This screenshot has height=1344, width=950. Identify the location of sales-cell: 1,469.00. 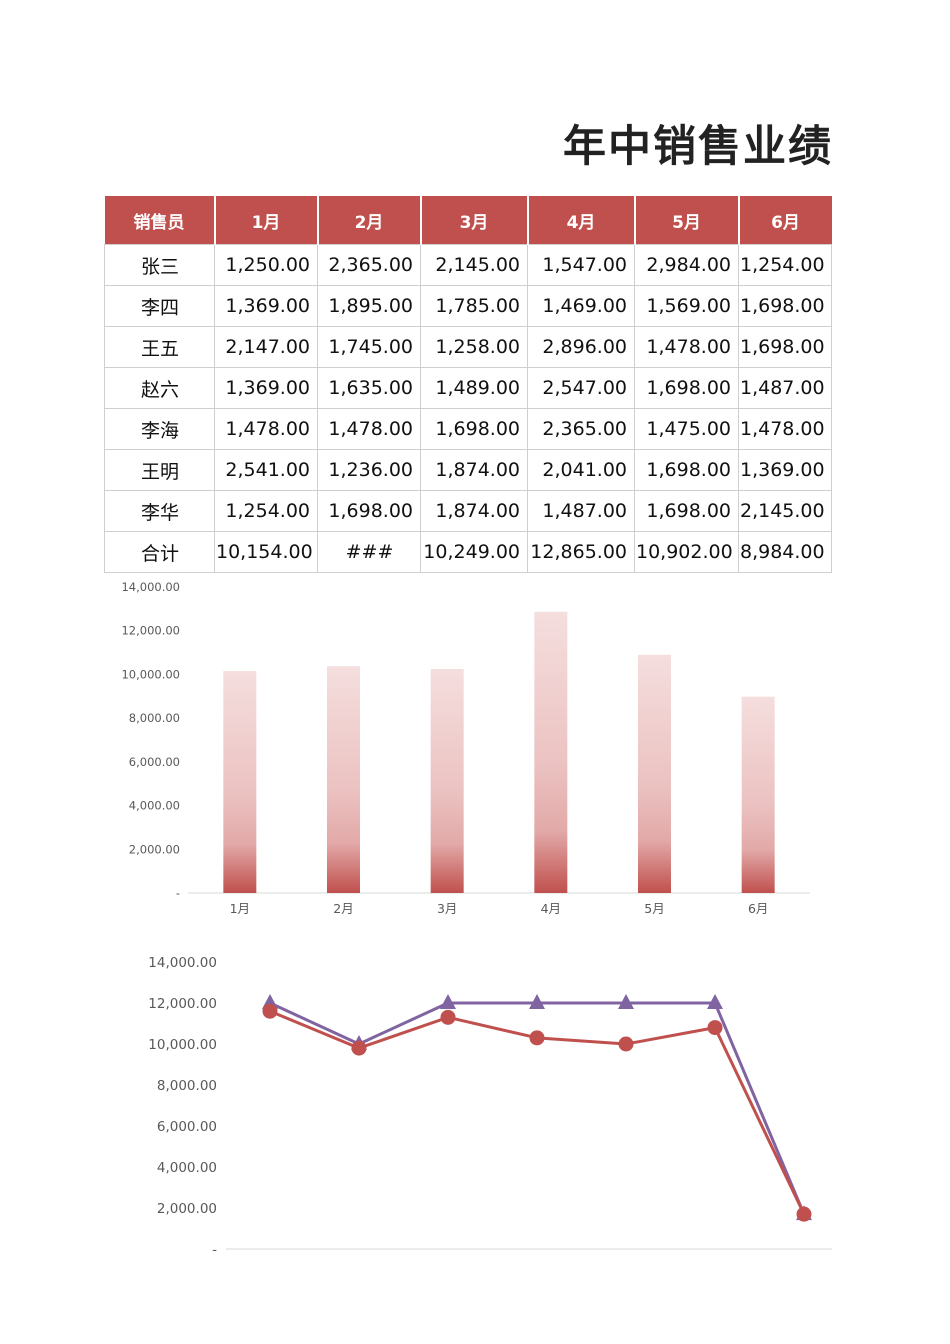
(581, 306).